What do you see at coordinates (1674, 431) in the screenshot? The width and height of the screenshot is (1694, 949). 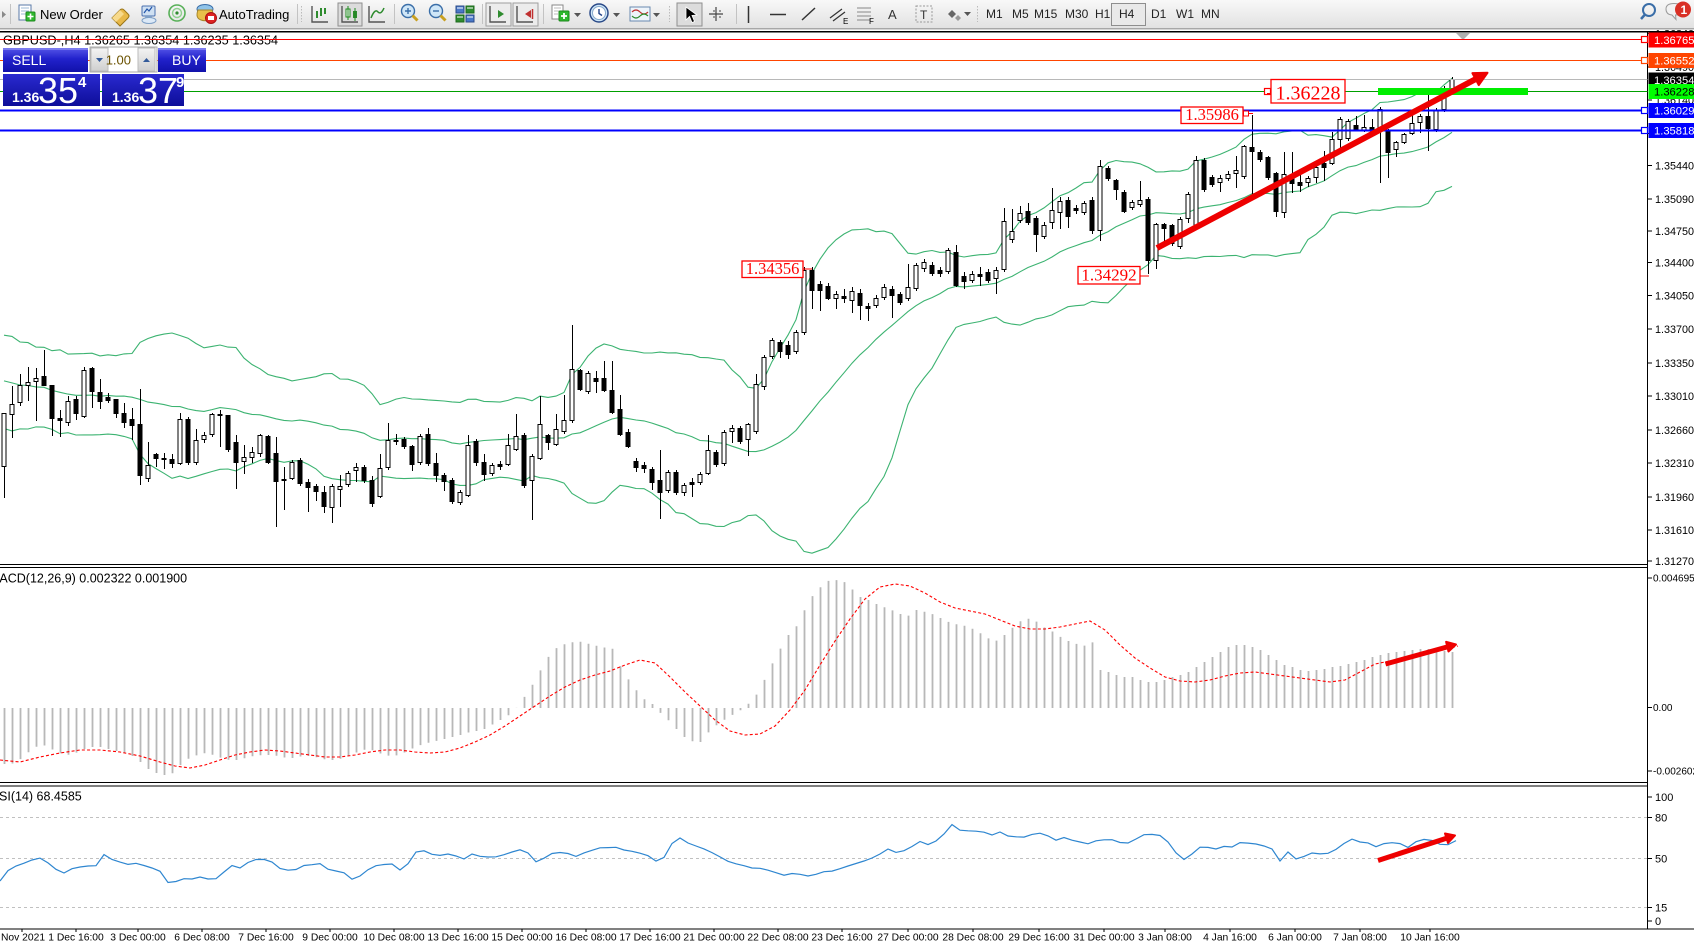 I see `svg-text: 1.32660` at bounding box center [1674, 431].